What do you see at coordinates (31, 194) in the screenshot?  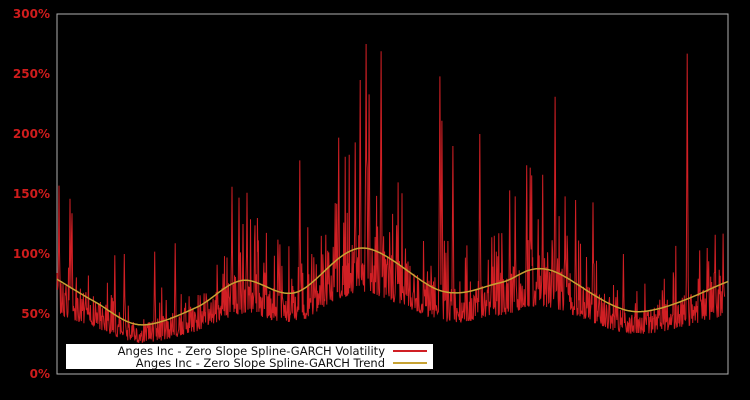 I see `y-tick-label: 150%` at bounding box center [31, 194].